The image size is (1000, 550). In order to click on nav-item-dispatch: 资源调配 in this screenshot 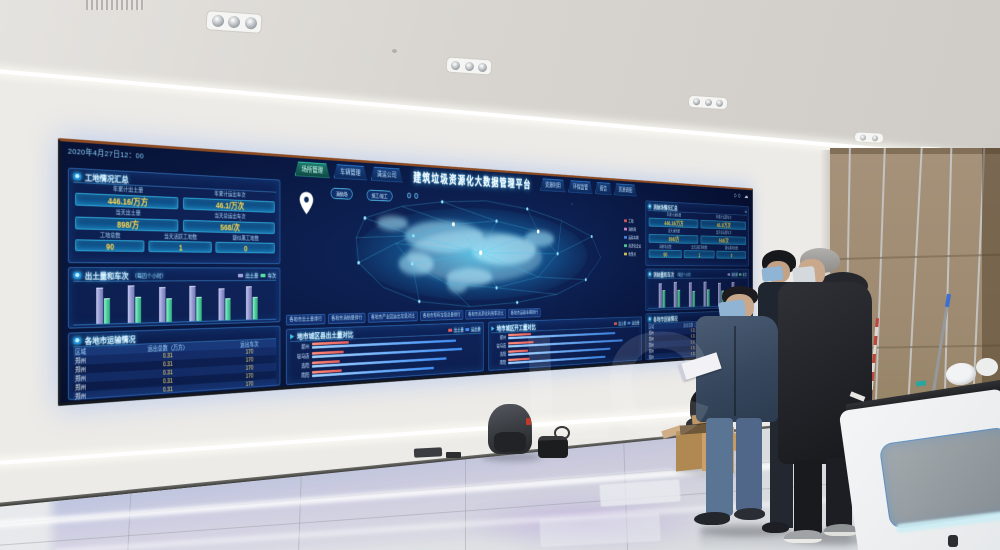, I will do `click(625, 189)`.